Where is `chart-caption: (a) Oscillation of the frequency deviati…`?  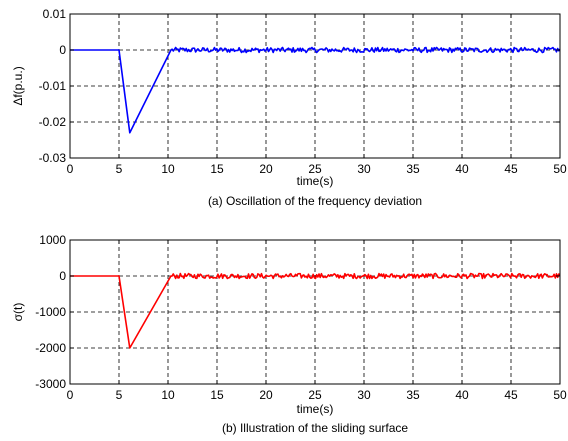
chart-caption: (a) Oscillation of the frequency deviati… is located at coordinates (315, 201).